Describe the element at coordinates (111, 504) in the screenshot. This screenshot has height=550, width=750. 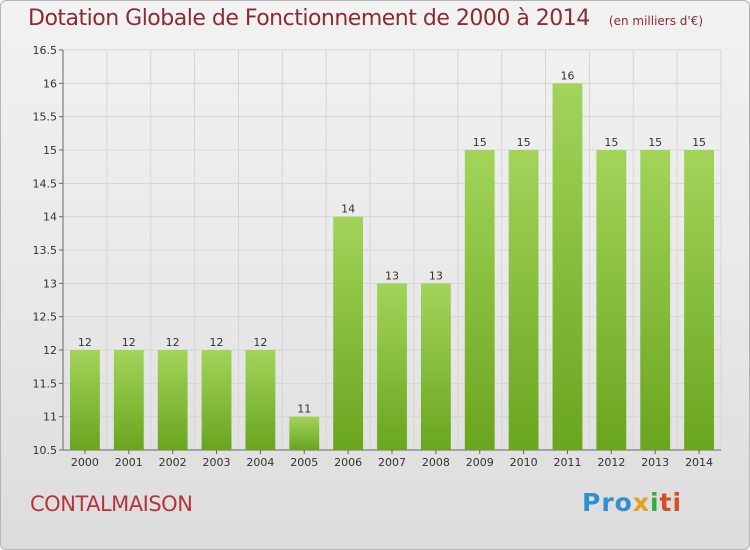
I see `place-name: CONTALMAISON` at that location.